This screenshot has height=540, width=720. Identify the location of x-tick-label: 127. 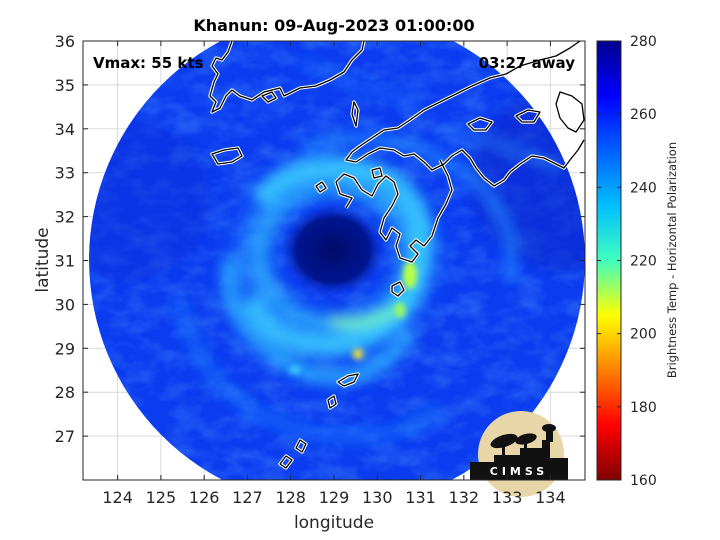
(247, 497).